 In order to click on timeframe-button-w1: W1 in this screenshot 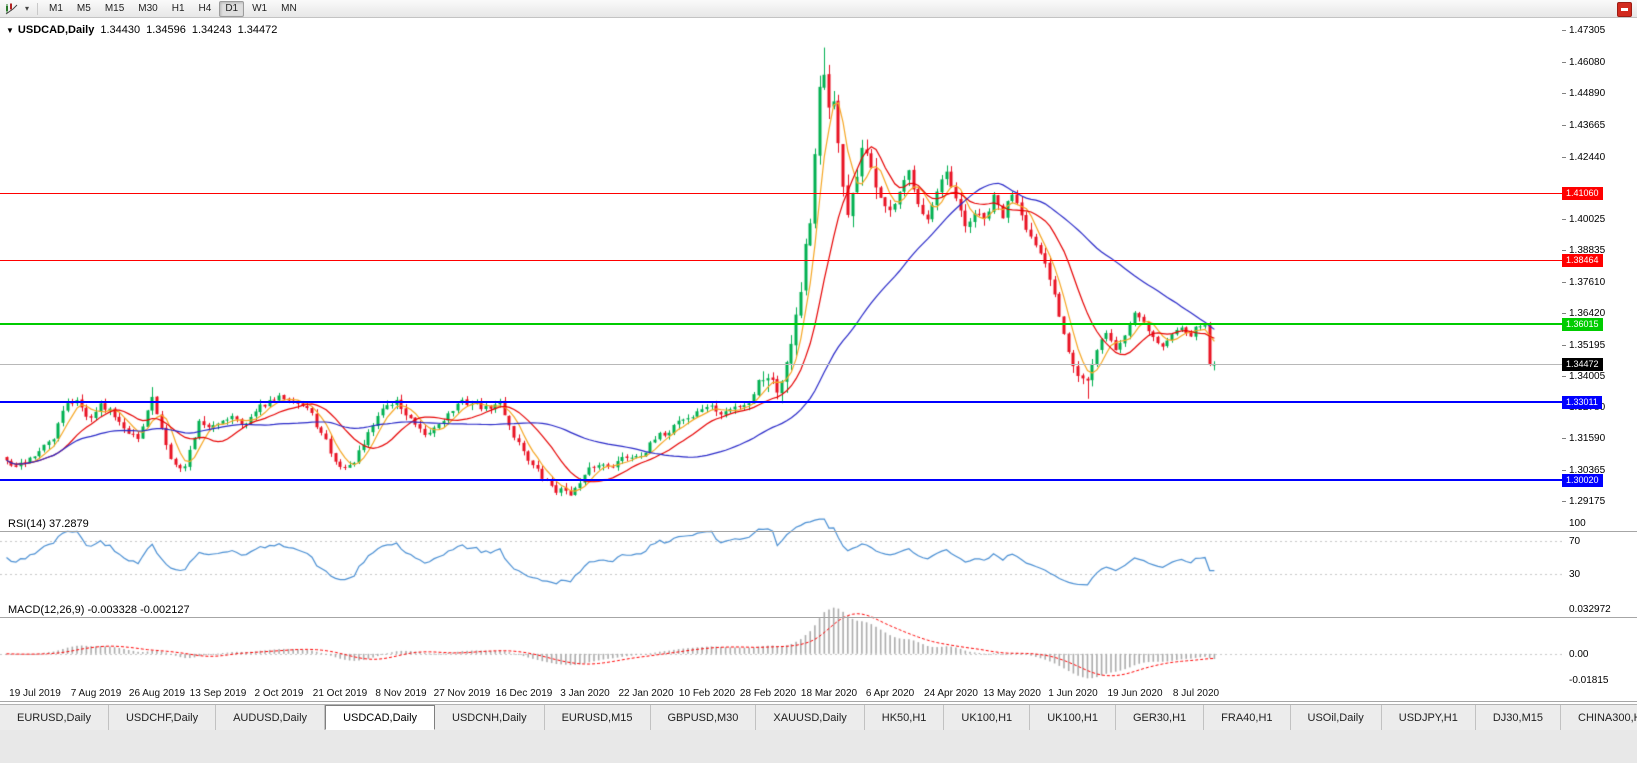, I will do `click(260, 8)`.